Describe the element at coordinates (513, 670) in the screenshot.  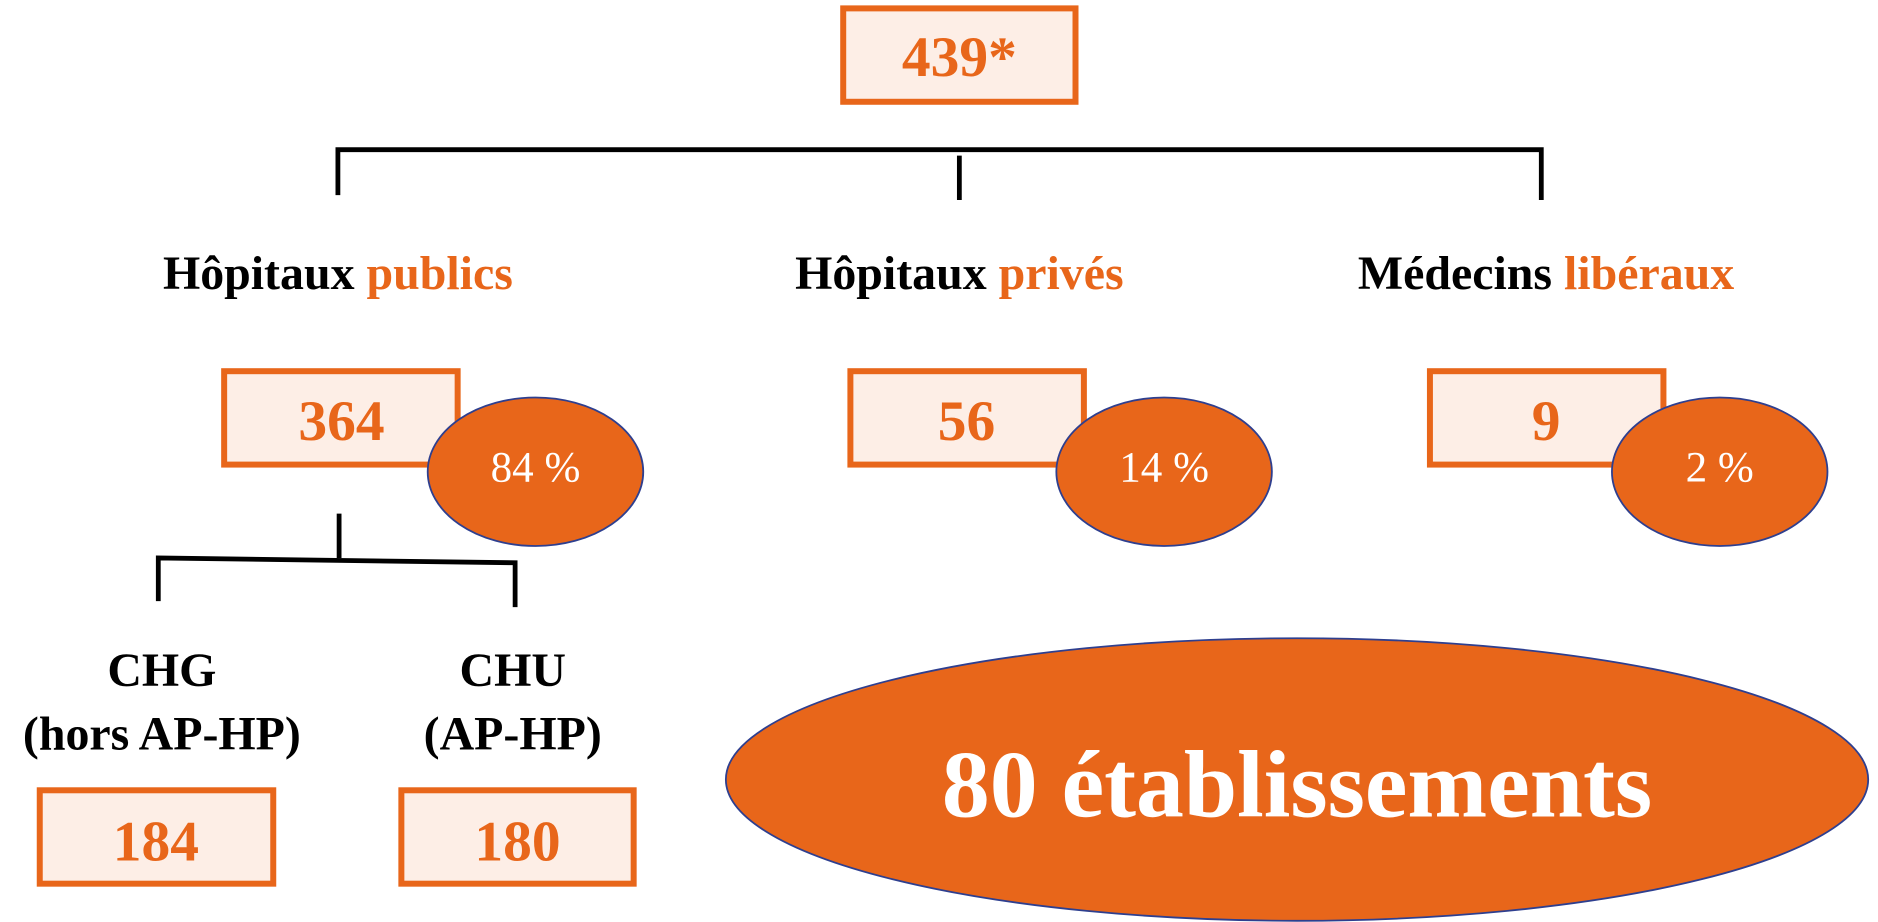
I see `sub-label: CHU` at that location.